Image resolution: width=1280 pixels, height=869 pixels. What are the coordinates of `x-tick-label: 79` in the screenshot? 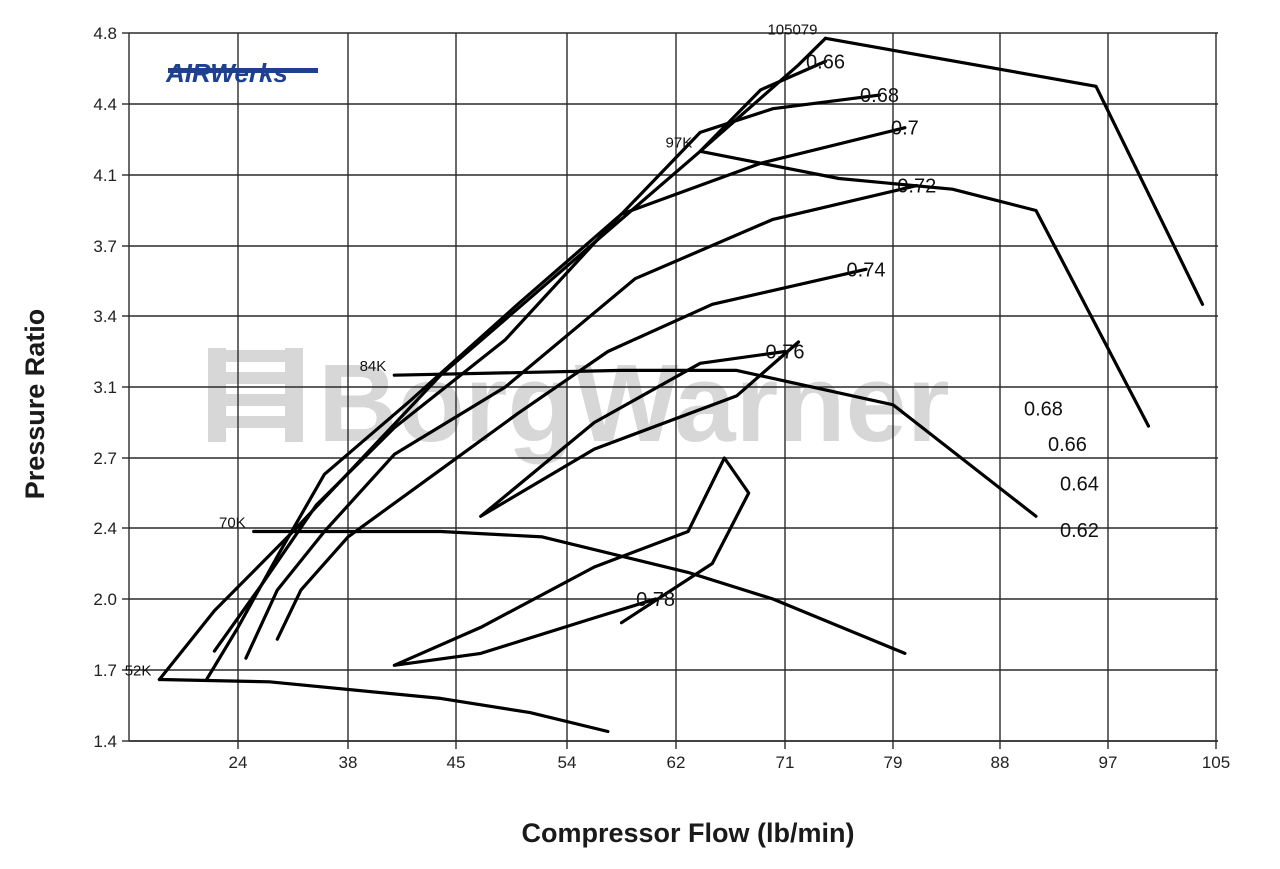 It's located at (893, 762).